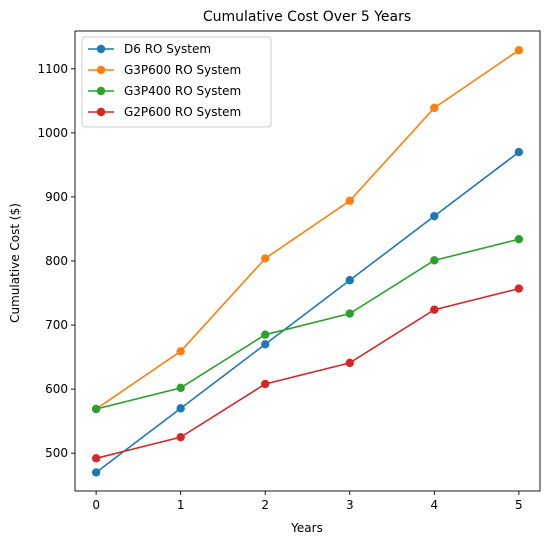 The height and width of the screenshot is (545, 549). Describe the element at coordinates (519, 505) in the screenshot. I see `x-tick-label: 5` at that location.